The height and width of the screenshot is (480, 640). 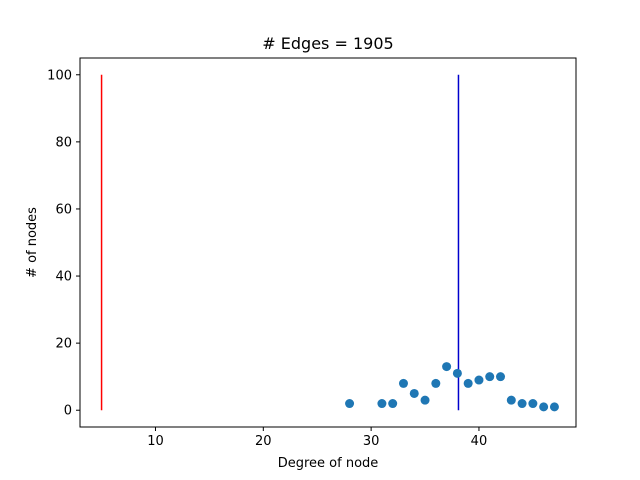 What do you see at coordinates (32, 242) in the screenshot?
I see `y-axis-label: # of nodes` at bounding box center [32, 242].